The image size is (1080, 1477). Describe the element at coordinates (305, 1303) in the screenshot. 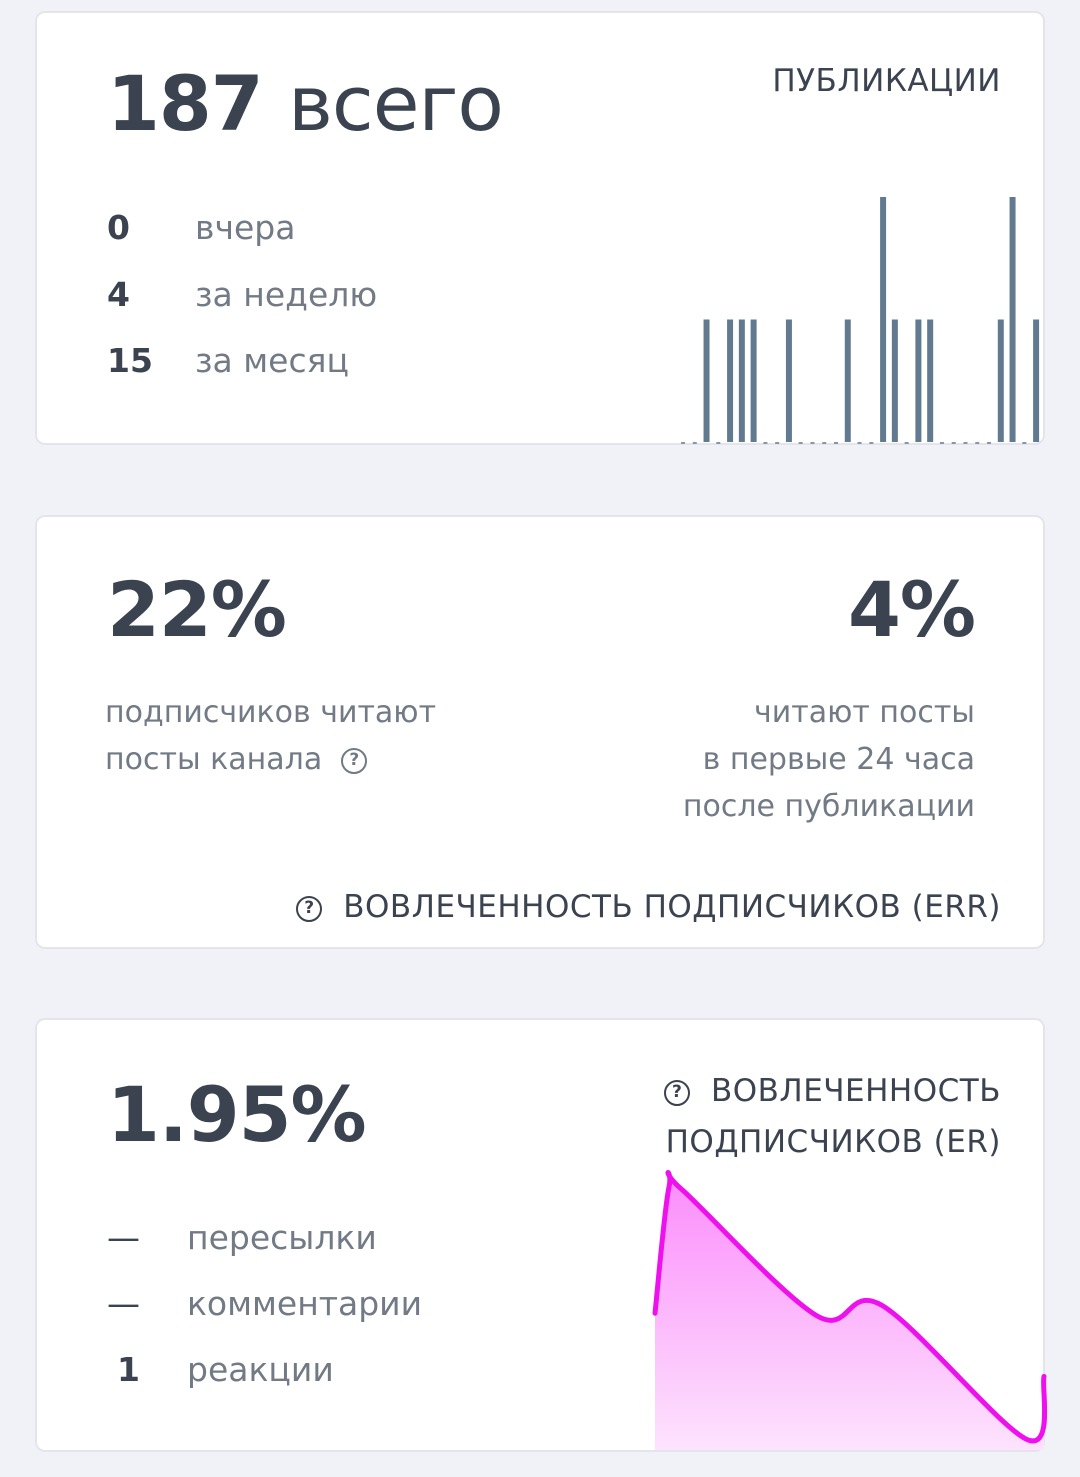

I see `stat-label: комментарии` at that location.